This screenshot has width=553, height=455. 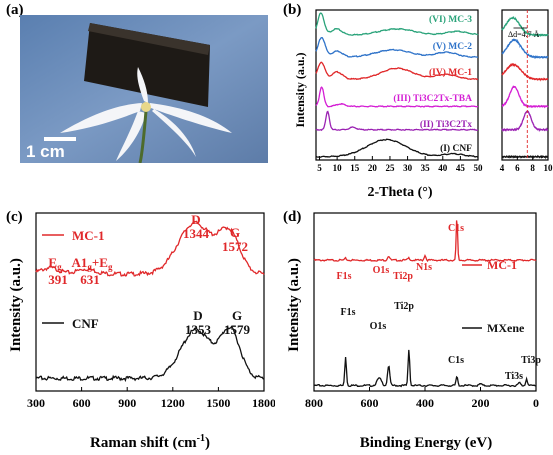 I want to click on raman-mc1-Eg-value: 391, so click(x=58, y=279).